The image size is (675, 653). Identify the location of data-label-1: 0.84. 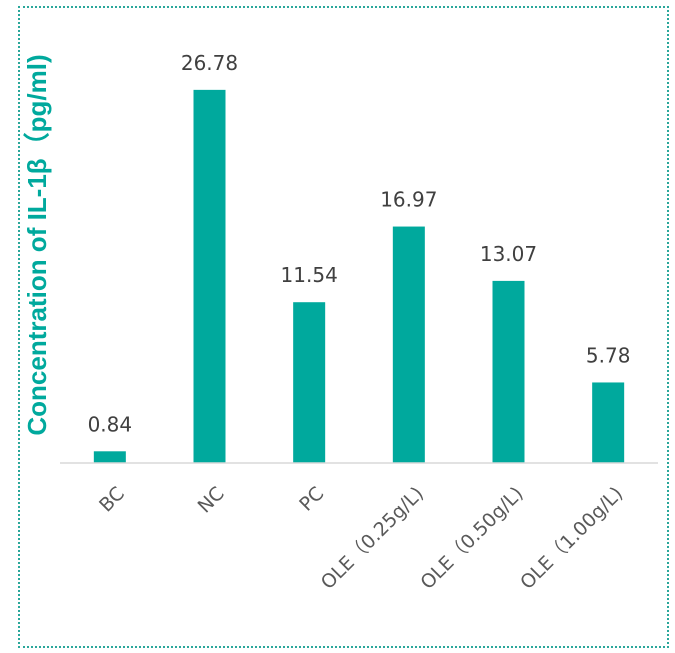
(110, 424).